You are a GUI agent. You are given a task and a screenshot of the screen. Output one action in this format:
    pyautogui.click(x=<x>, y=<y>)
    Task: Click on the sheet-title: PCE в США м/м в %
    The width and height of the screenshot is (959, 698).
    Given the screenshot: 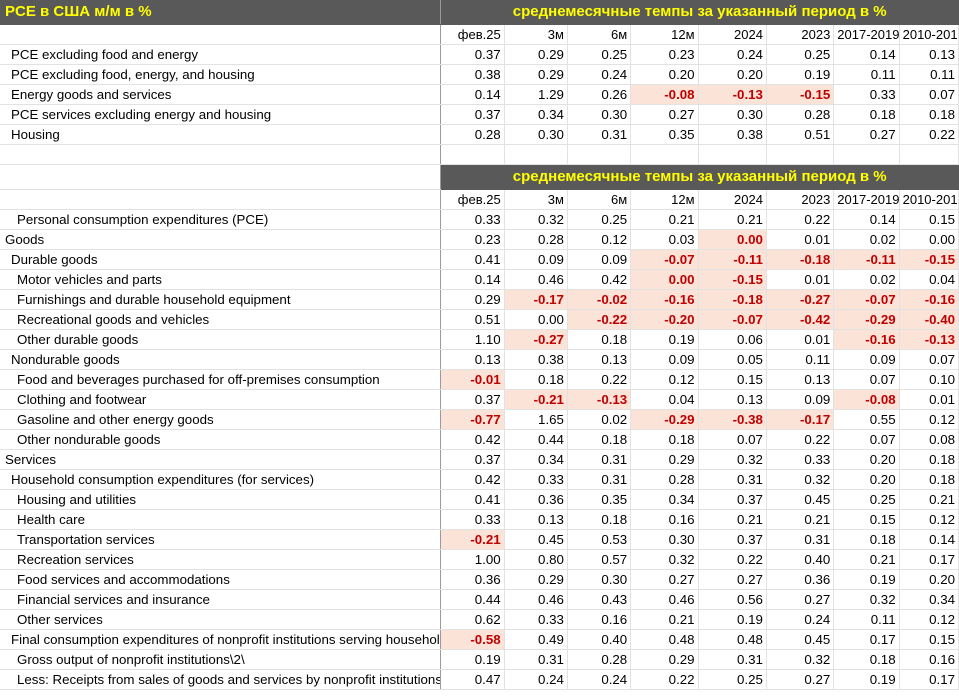 What is the action you would take?
    pyautogui.click(x=221, y=12)
    